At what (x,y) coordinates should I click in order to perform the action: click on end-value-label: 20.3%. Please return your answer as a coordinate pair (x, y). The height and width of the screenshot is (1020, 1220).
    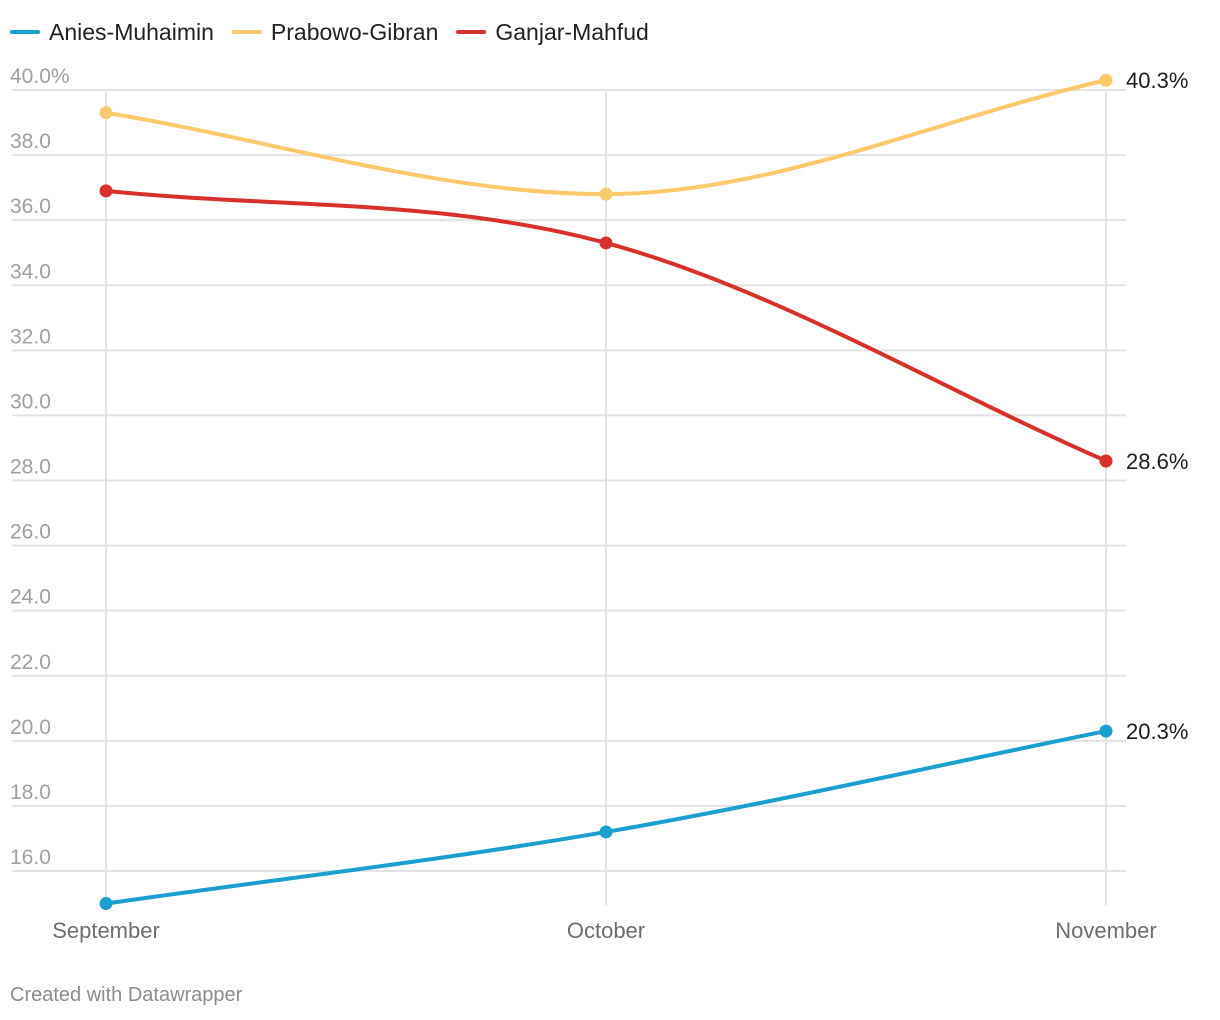
    Looking at the image, I should click on (1157, 731).